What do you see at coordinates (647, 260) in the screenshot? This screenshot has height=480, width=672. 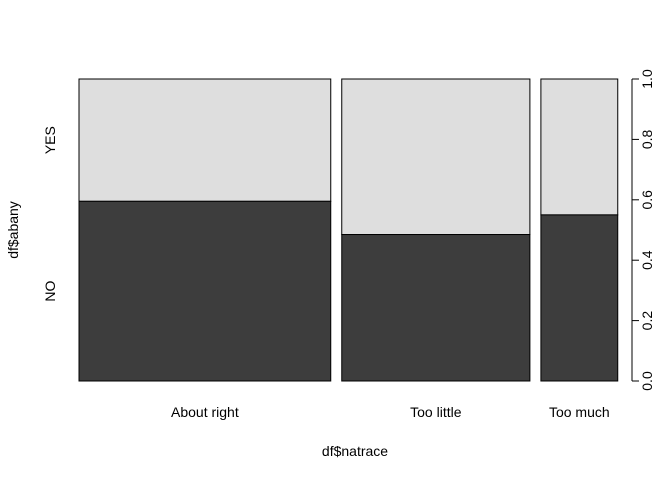 I see `y-tick-label: 0.4` at bounding box center [647, 260].